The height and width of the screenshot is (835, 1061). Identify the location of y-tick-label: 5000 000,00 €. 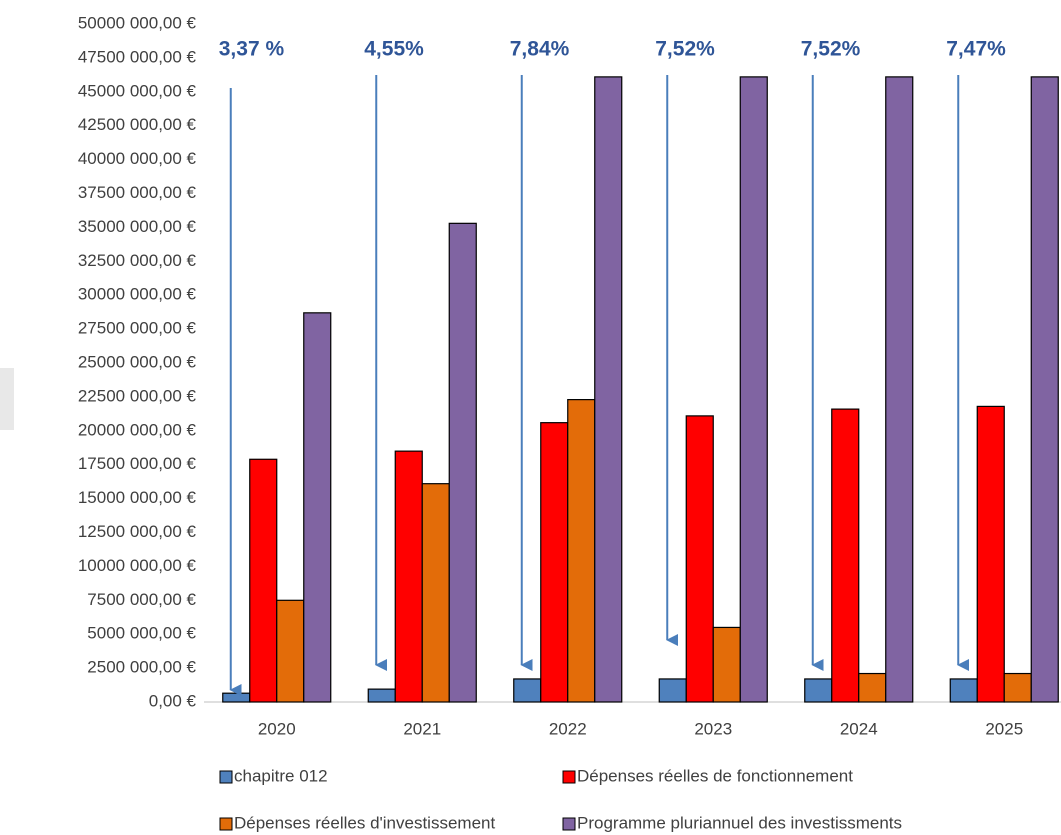
(141, 633).